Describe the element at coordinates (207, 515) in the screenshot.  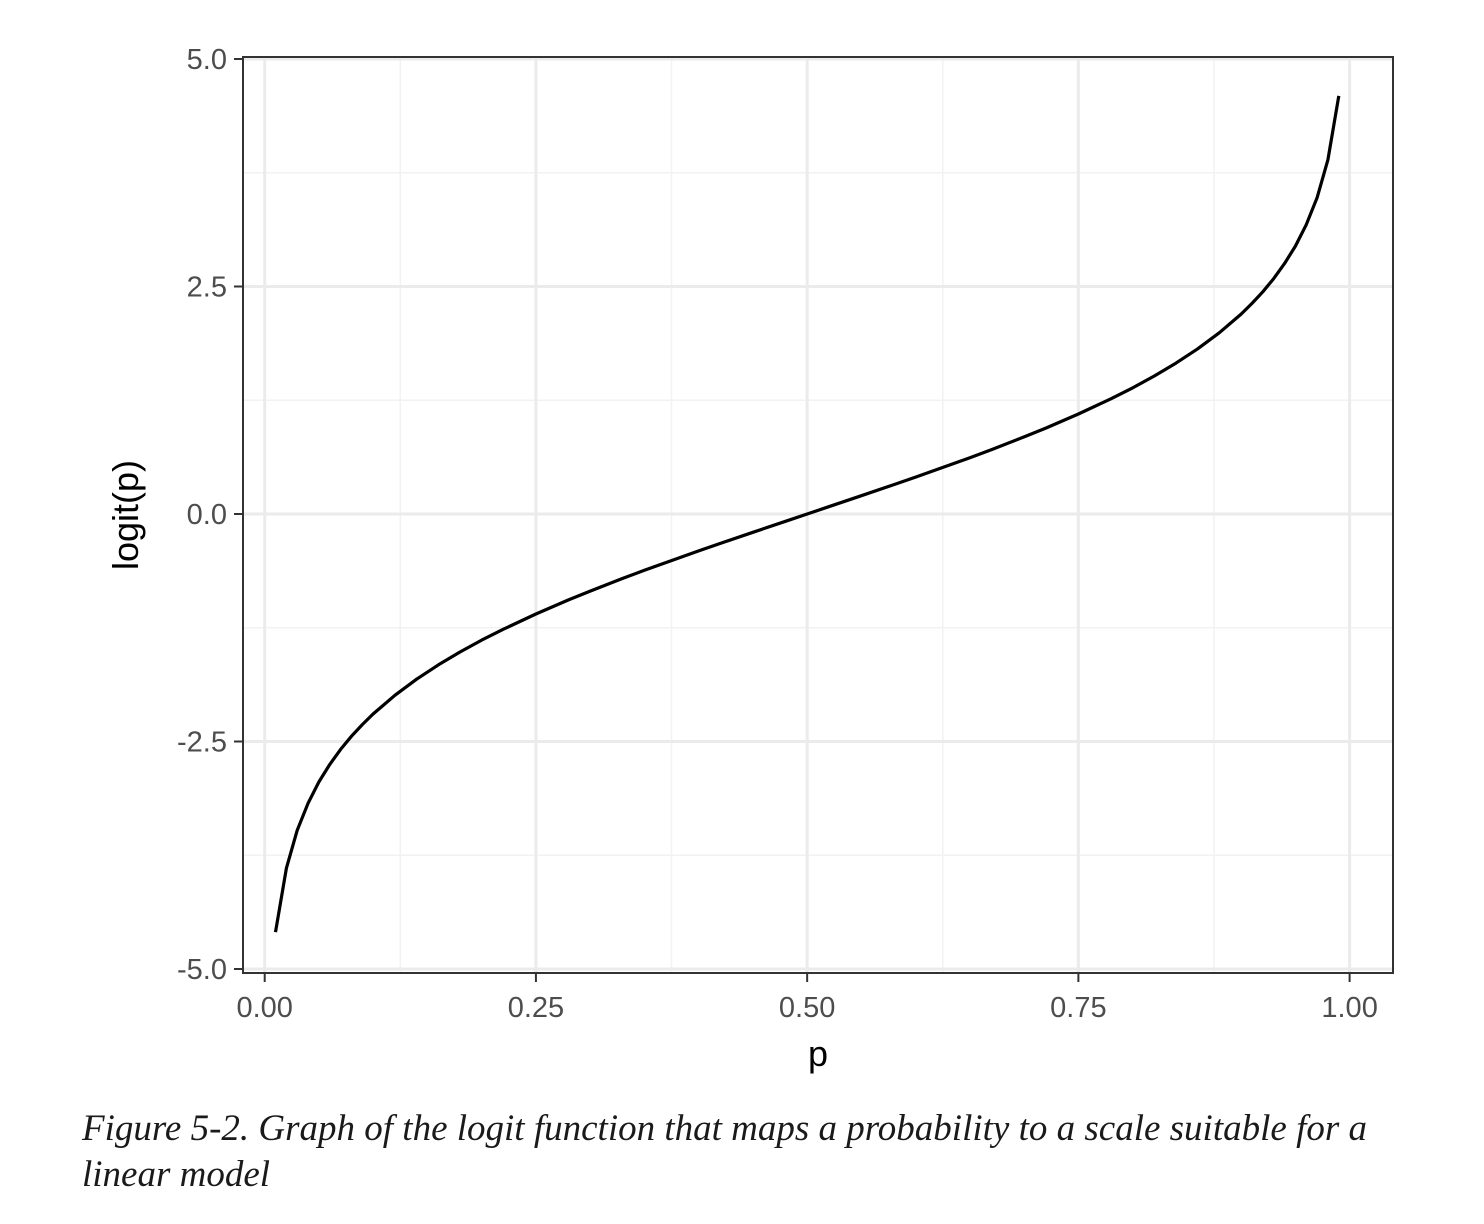
I see `y-tick-label: 0.0` at that location.